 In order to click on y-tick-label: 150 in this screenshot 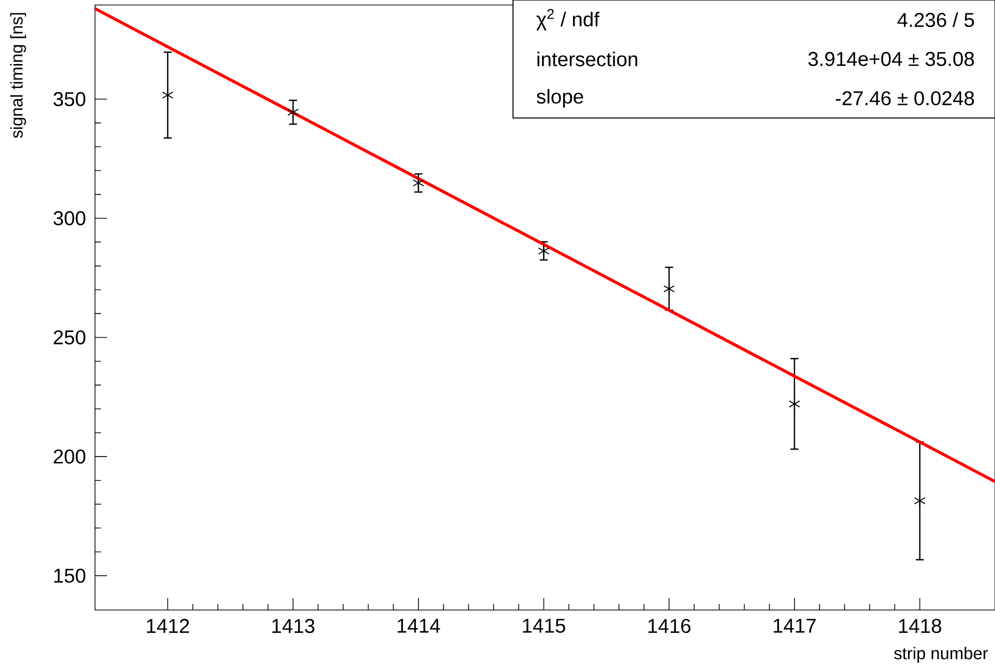, I will do `click(70, 575)`.